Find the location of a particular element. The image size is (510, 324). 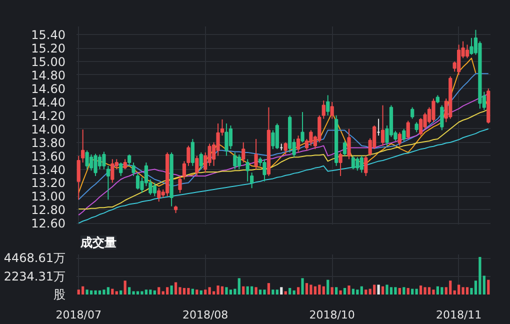

y-tick-label: 13.20 is located at coordinates (48, 183).